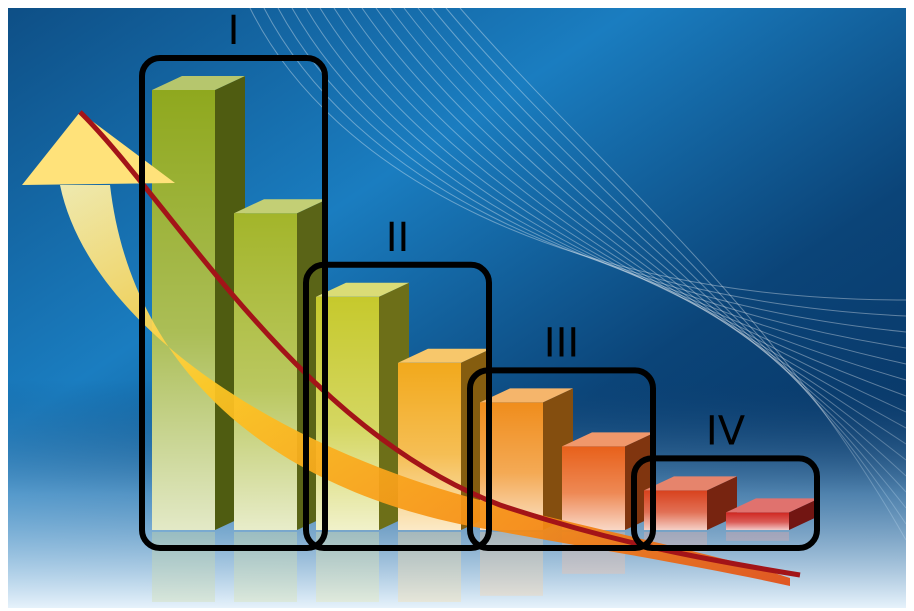  Describe the element at coordinates (726, 431) in the screenshot. I see `group-label: IV` at that location.